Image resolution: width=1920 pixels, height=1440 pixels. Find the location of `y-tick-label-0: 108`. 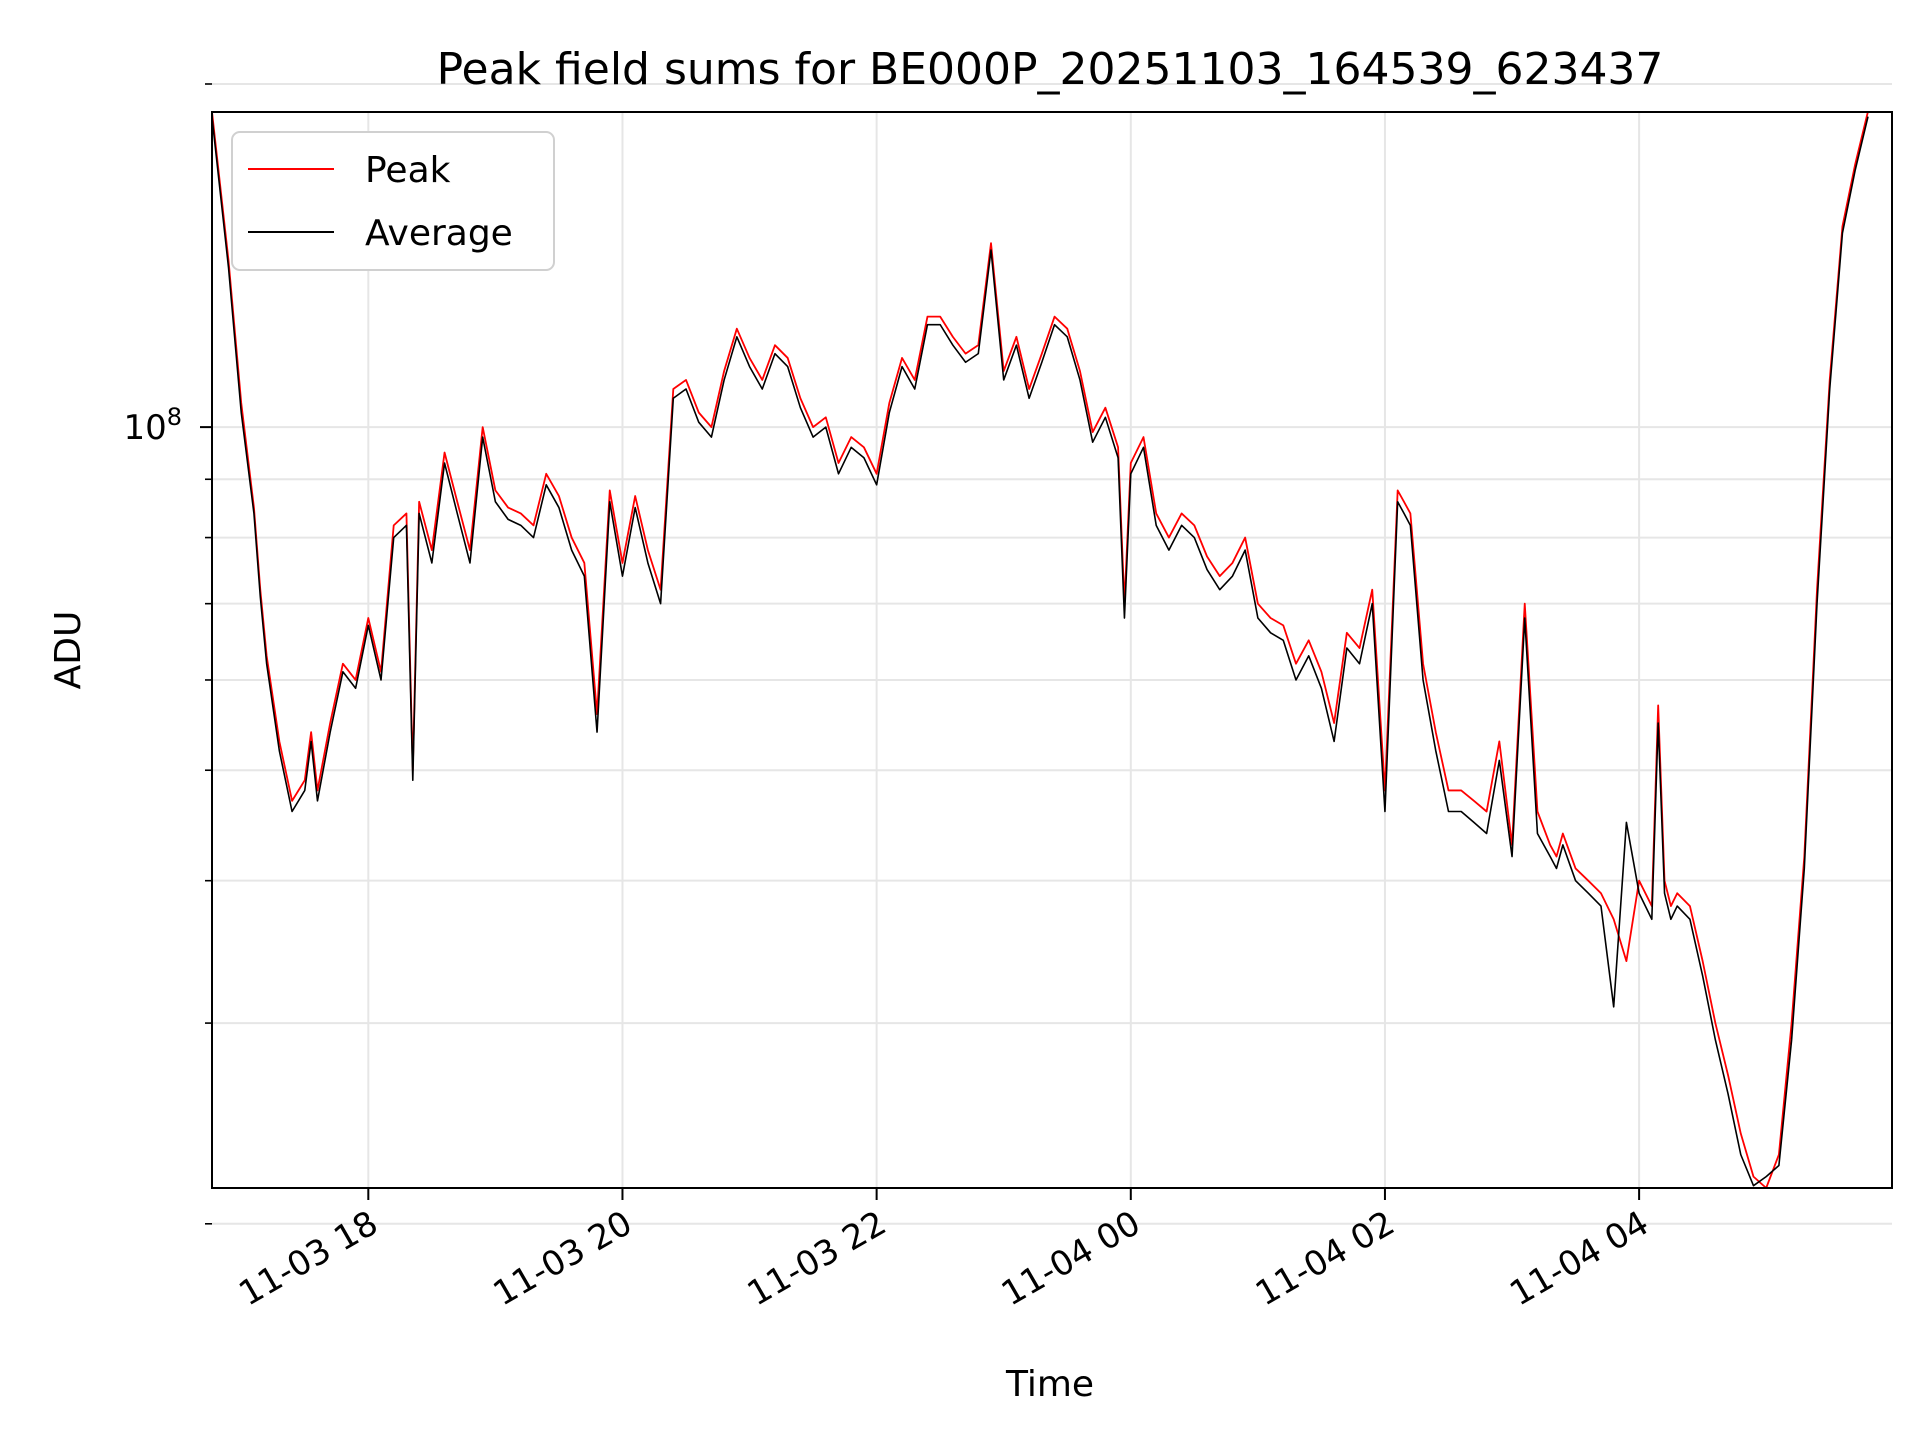

y-tick-label-0: 108 is located at coordinates (152, 425).